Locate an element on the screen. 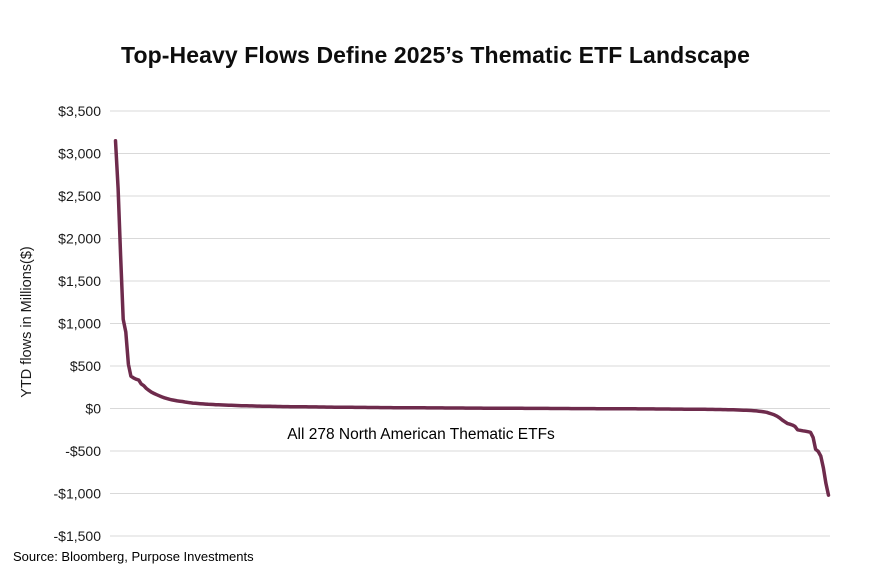 The height and width of the screenshot is (576, 871). y-tick-label: $2,000 is located at coordinates (79, 239).